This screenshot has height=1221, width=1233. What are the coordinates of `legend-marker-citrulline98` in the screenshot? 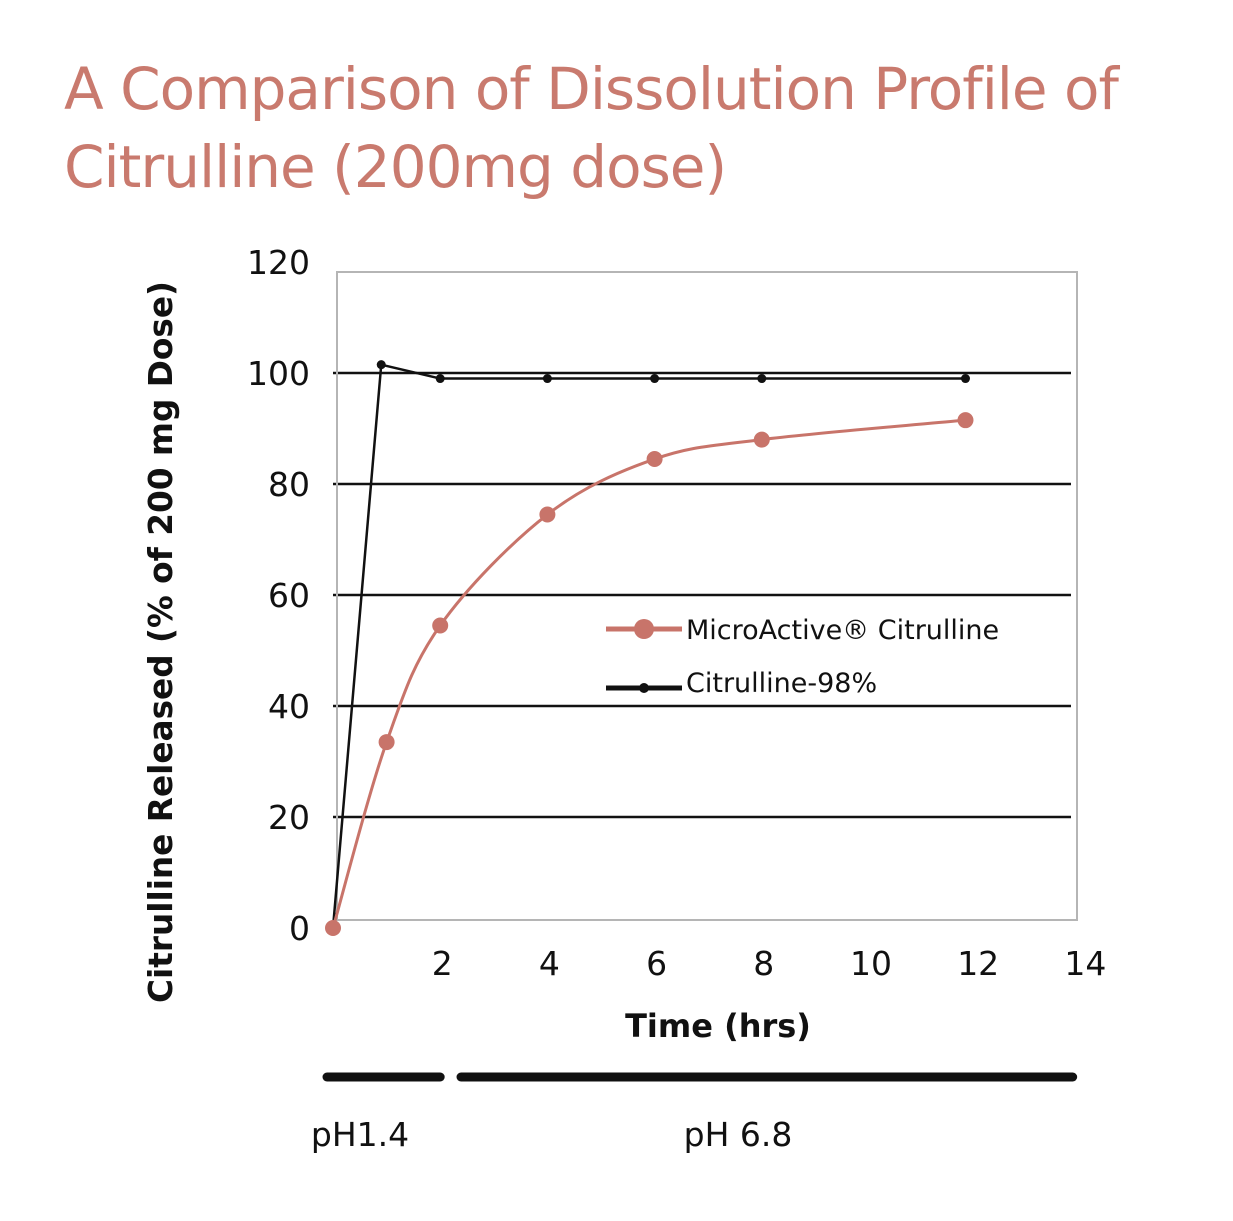 It's located at (644, 688).